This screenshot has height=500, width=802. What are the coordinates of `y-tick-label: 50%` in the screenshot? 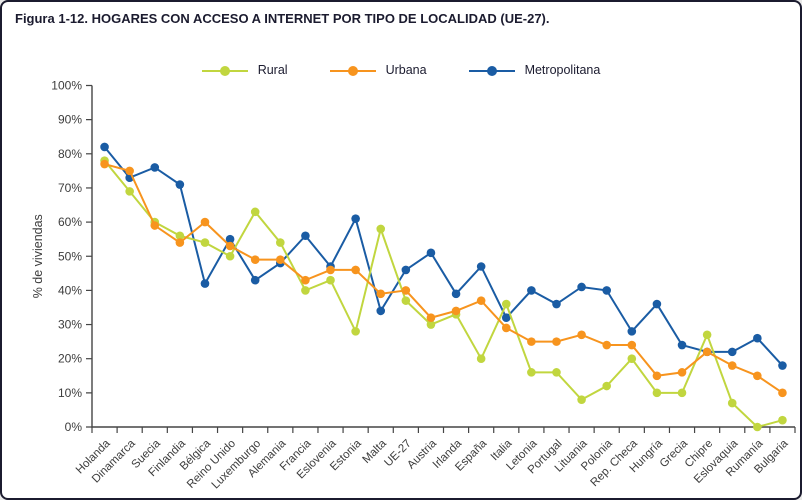 It's located at (70, 256).